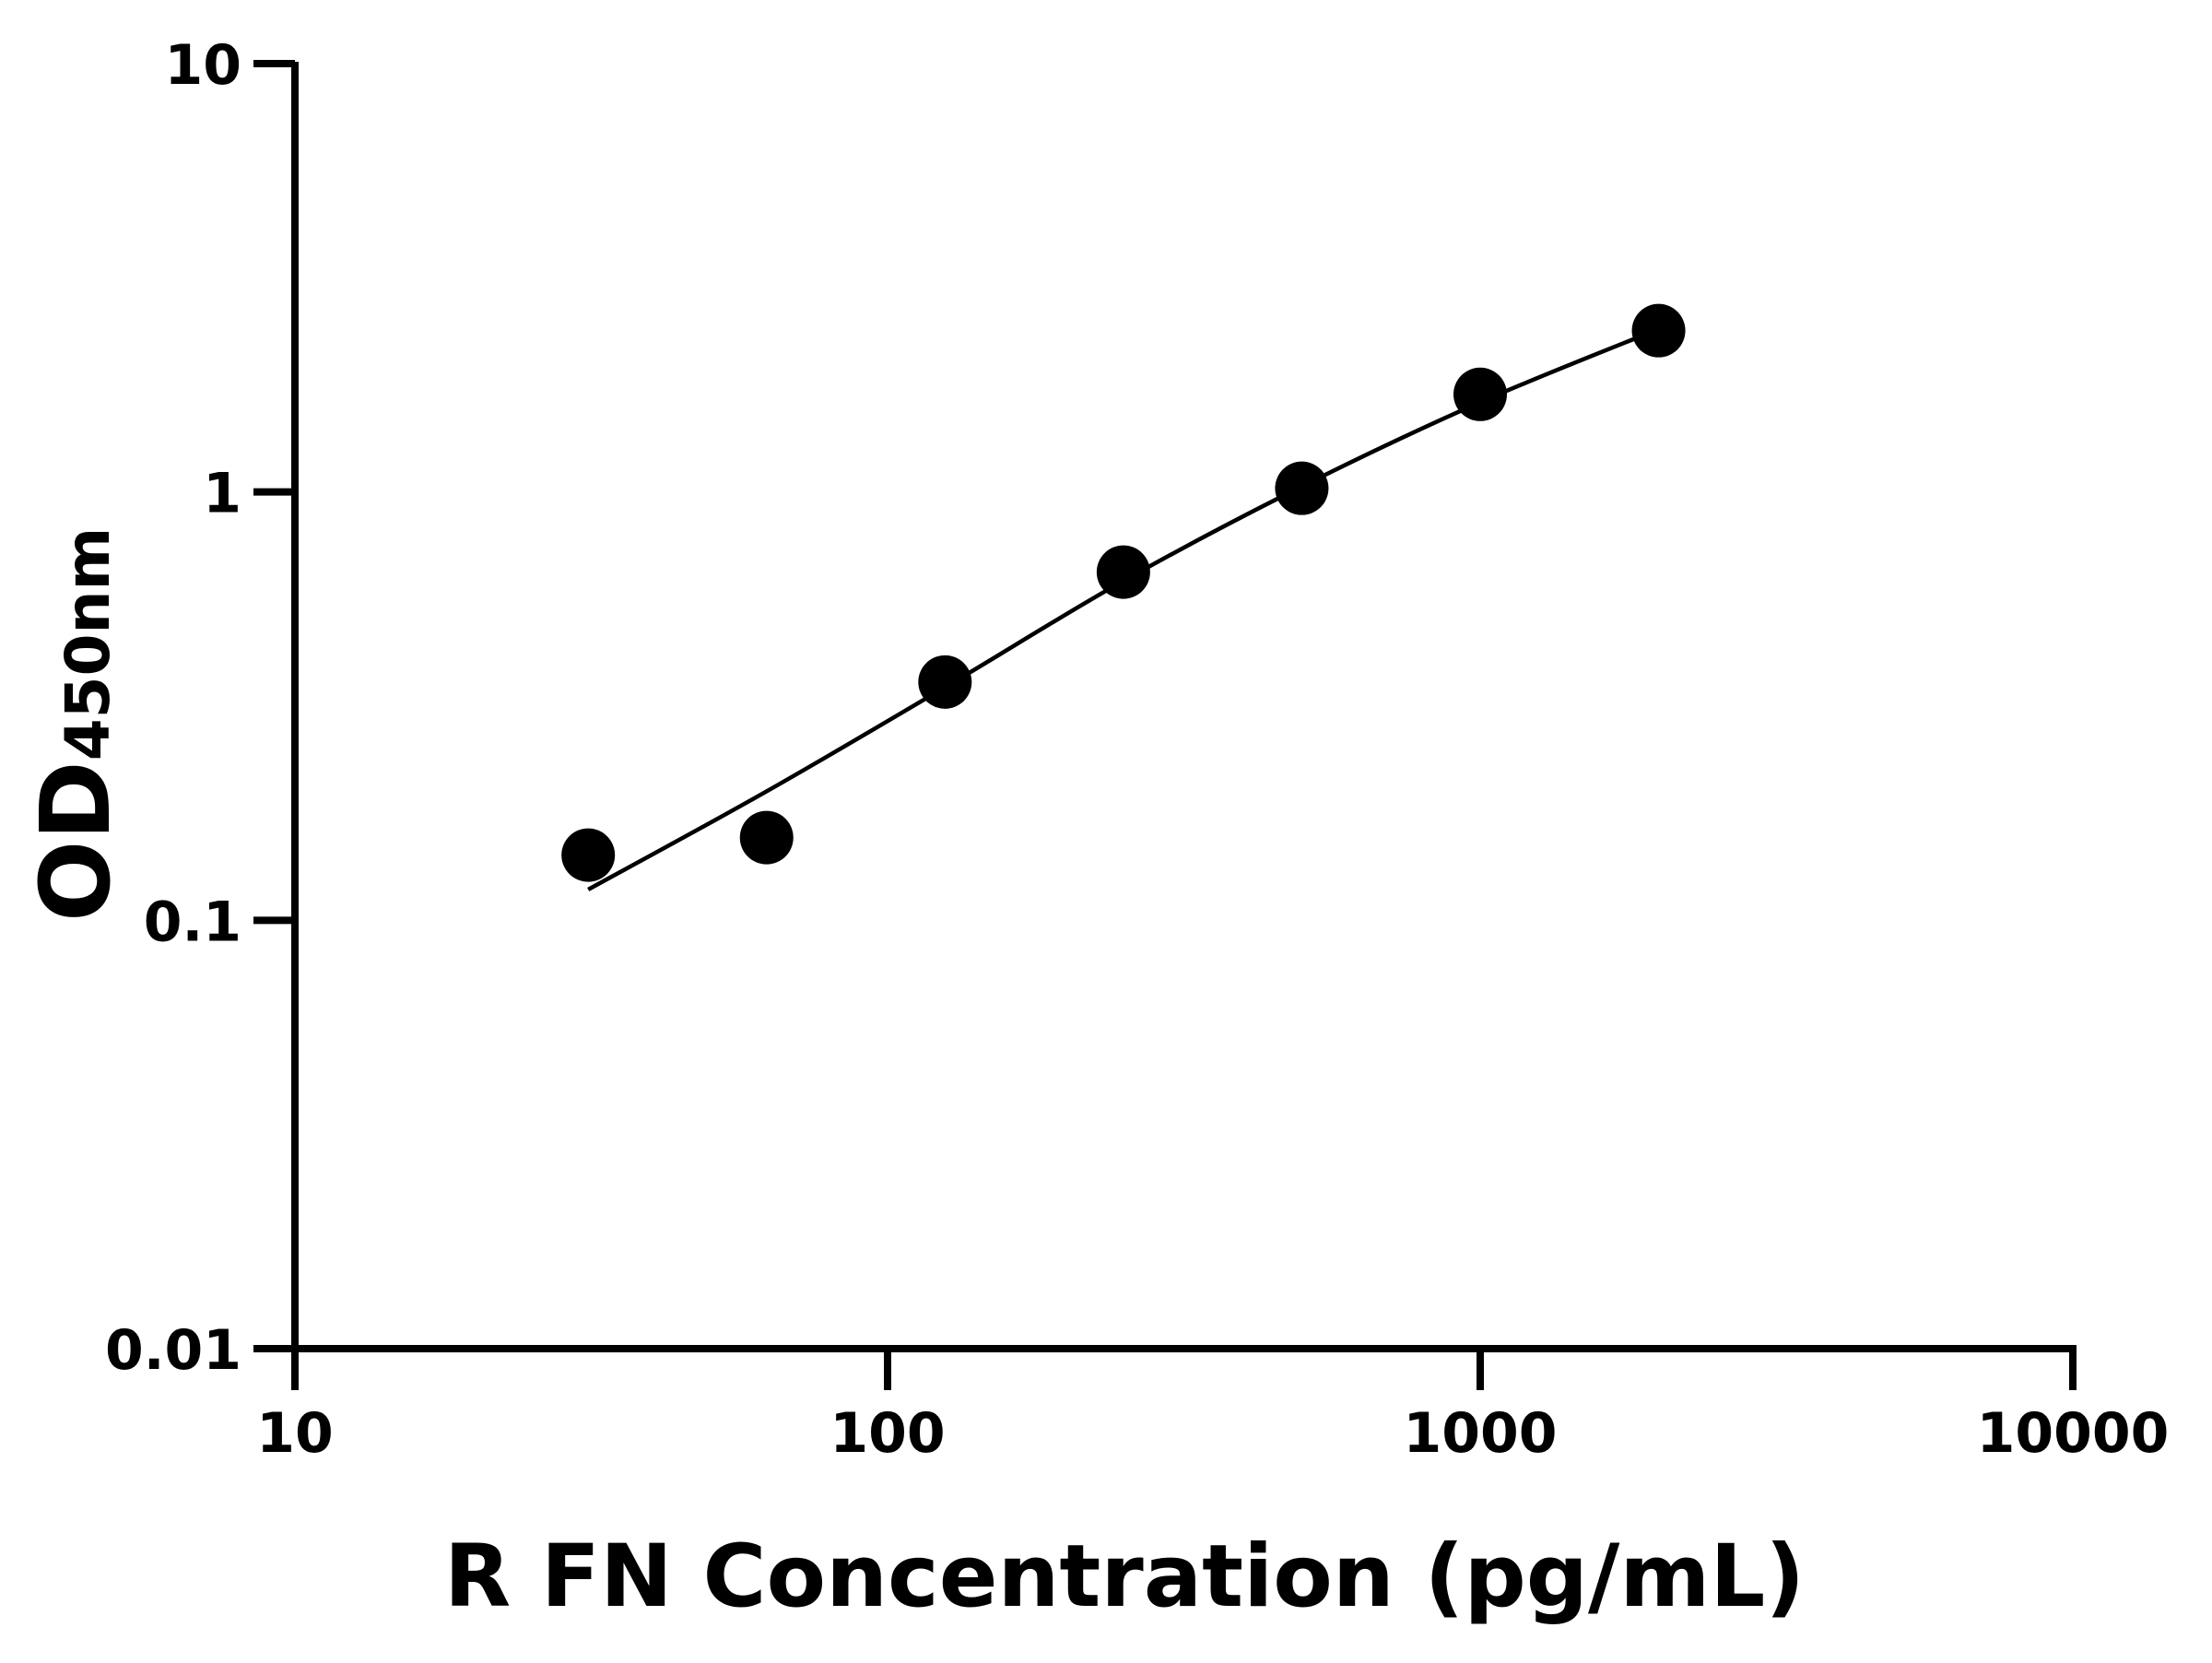 This screenshot has height=1663, width=2212. What do you see at coordinates (1124, 1577) in the screenshot?
I see `x-axis-label: R FN Concentration (pg/mL)` at bounding box center [1124, 1577].